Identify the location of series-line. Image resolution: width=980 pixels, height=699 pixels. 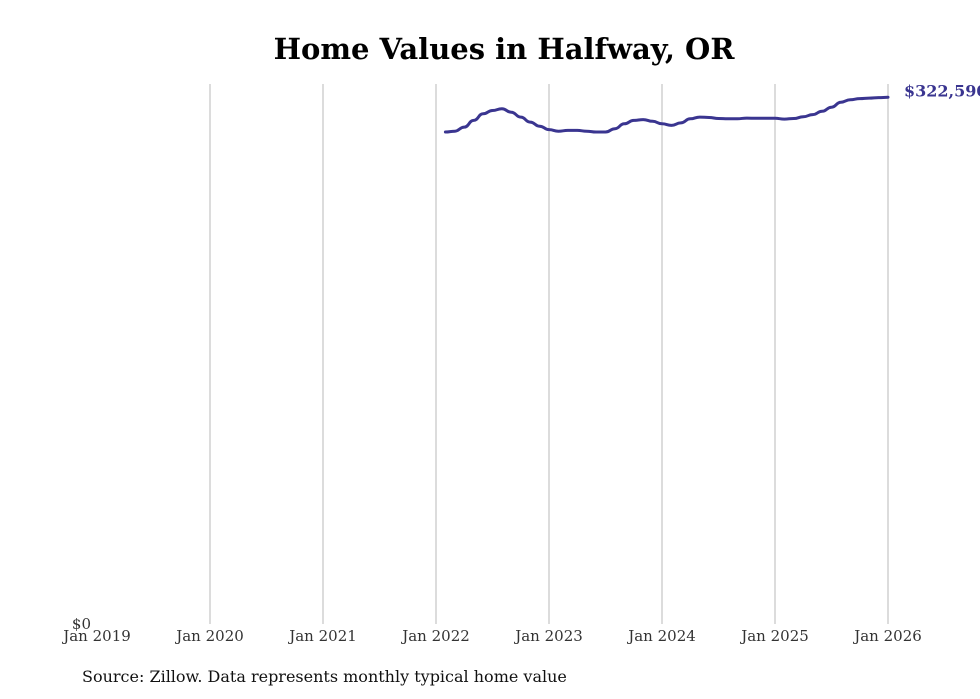
(666, 114).